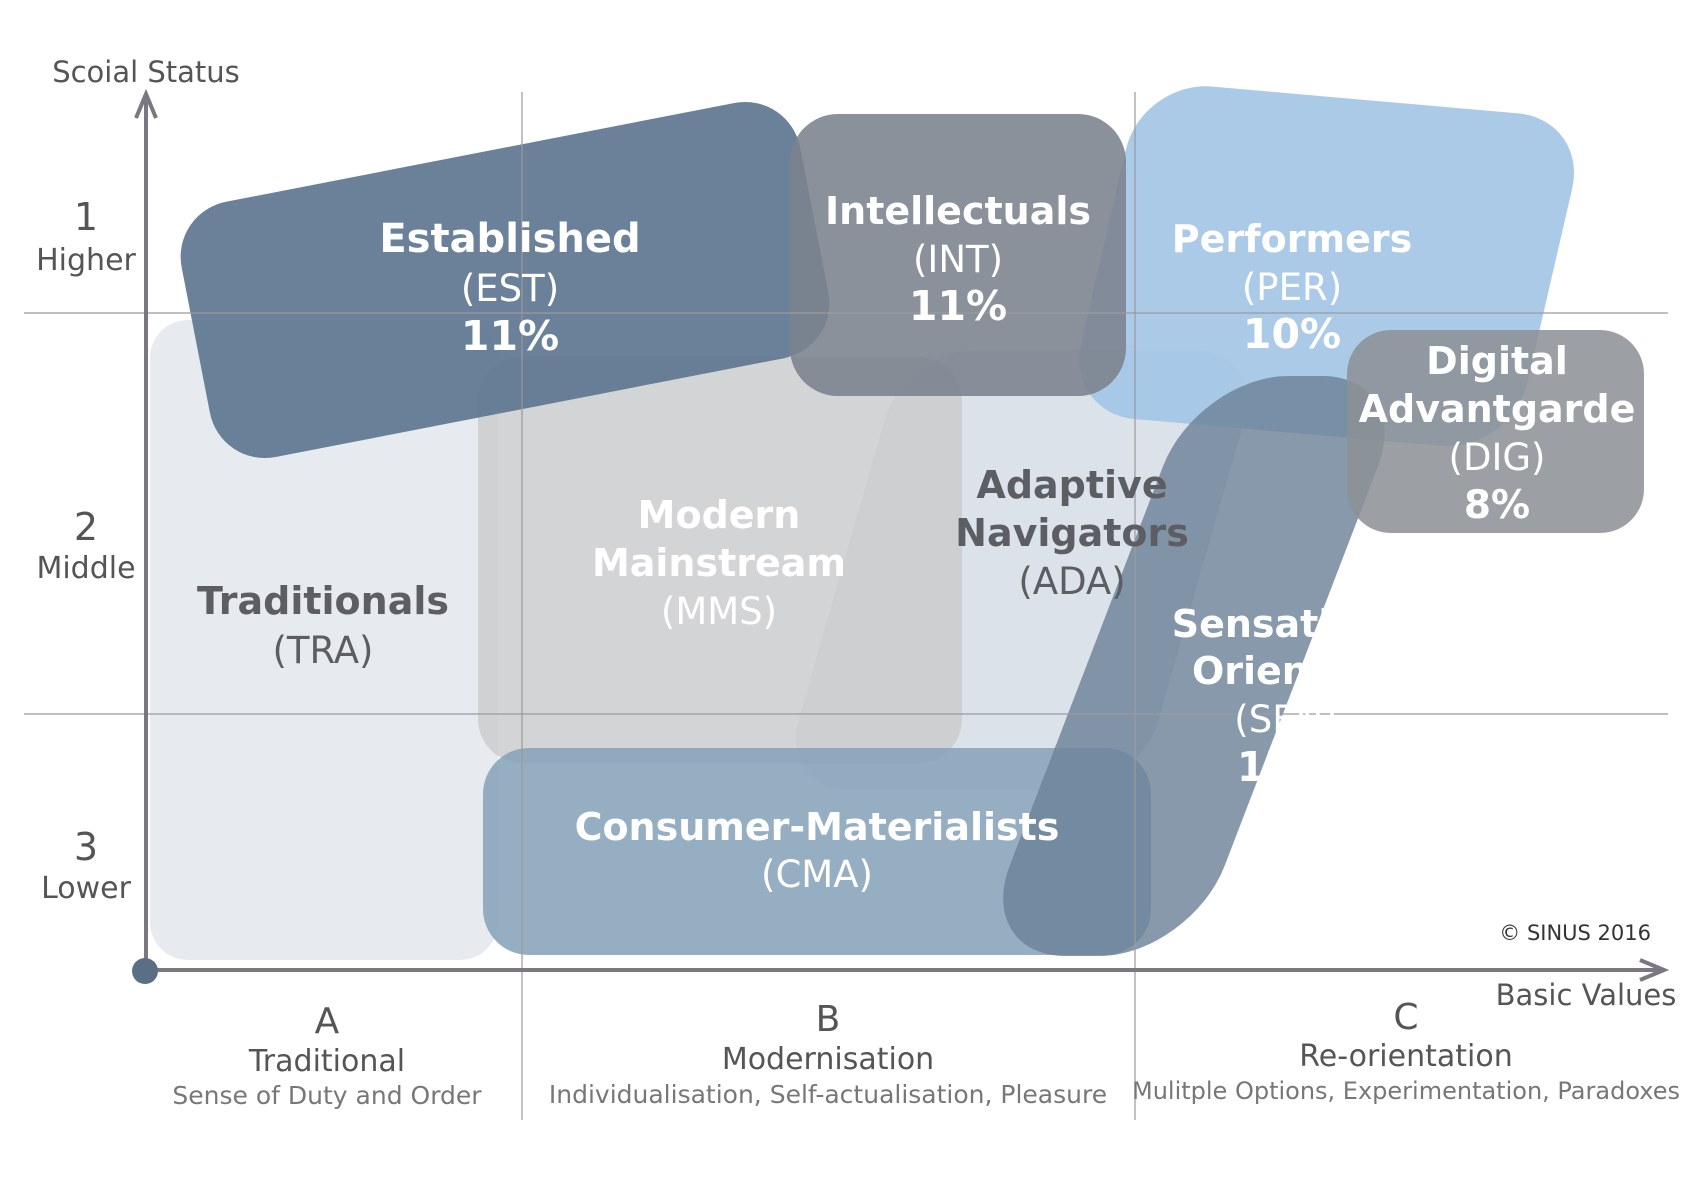  What do you see at coordinates (1286, 624) in the screenshot?
I see `sen-name-line1: Sensation-` at bounding box center [1286, 624].